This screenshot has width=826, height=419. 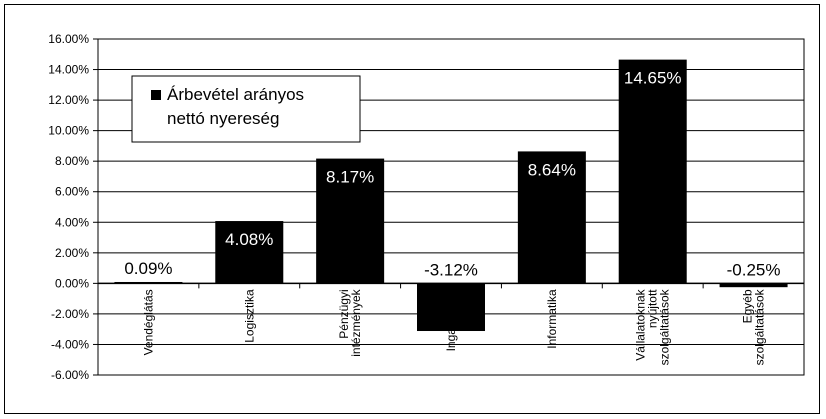 I want to click on x-category-label-line: intézmények, so click(x=356, y=322).